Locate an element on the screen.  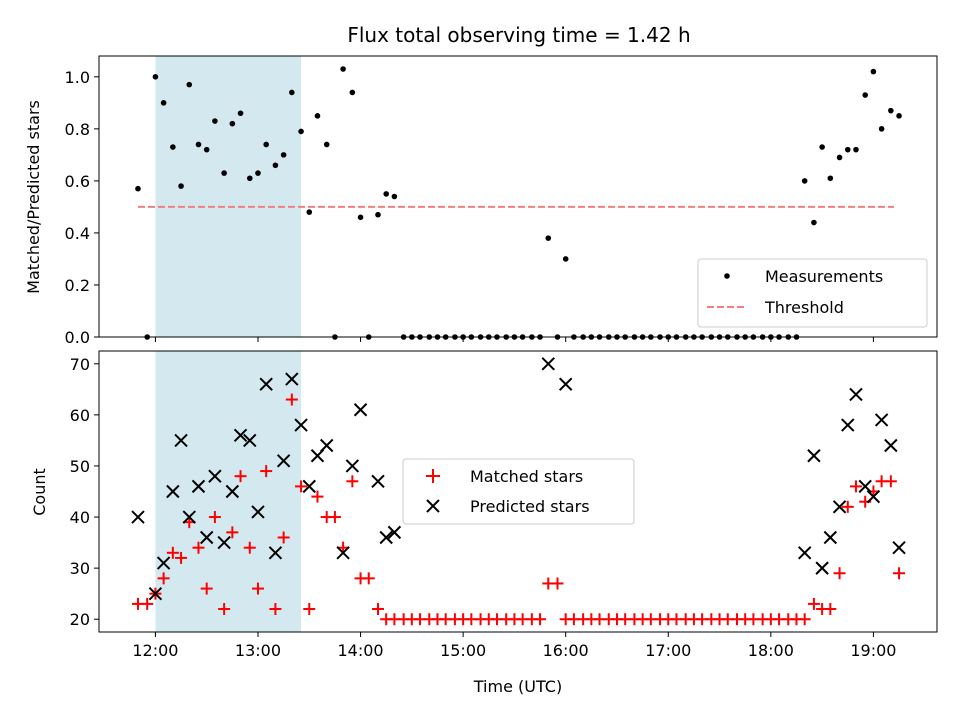
legend-measurement-marker is located at coordinates (727, 276).